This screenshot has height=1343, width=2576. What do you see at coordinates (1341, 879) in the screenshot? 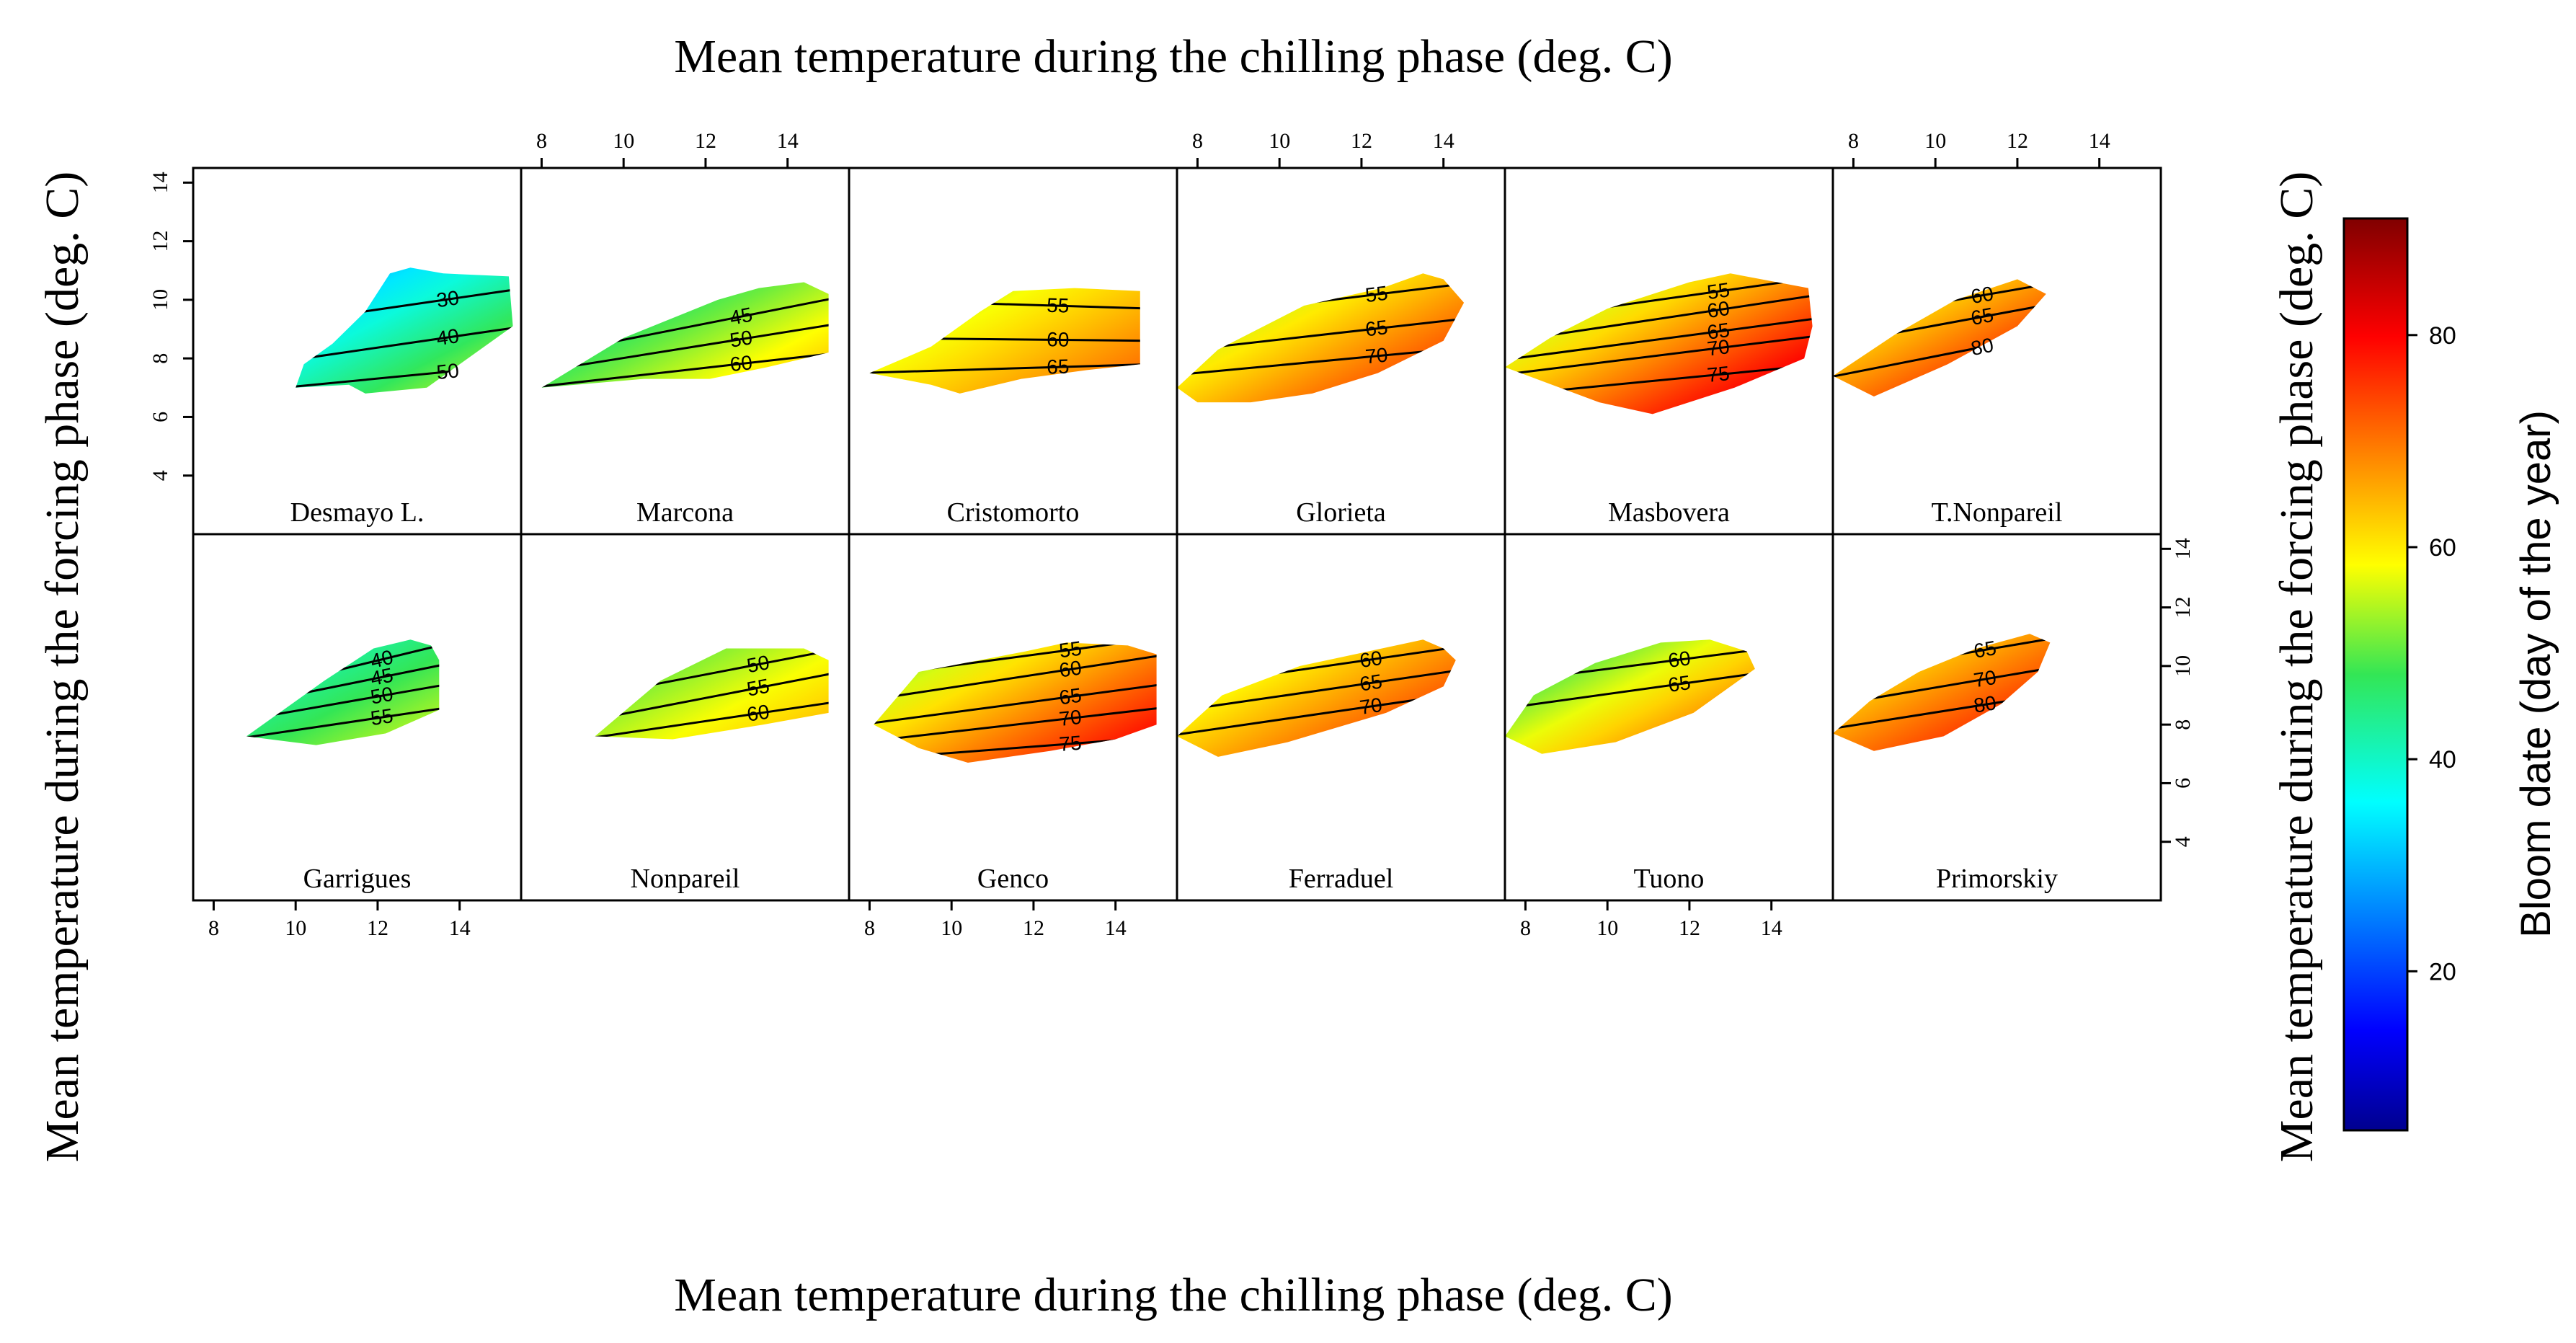
I see `cultivar-label: Ferraduel` at bounding box center [1341, 879].